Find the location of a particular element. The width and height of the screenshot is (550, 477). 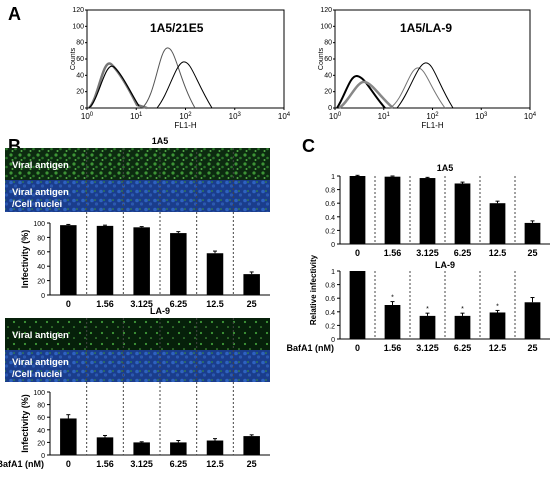

y-tick-label: 0.8 is located at coordinates (330, 286).